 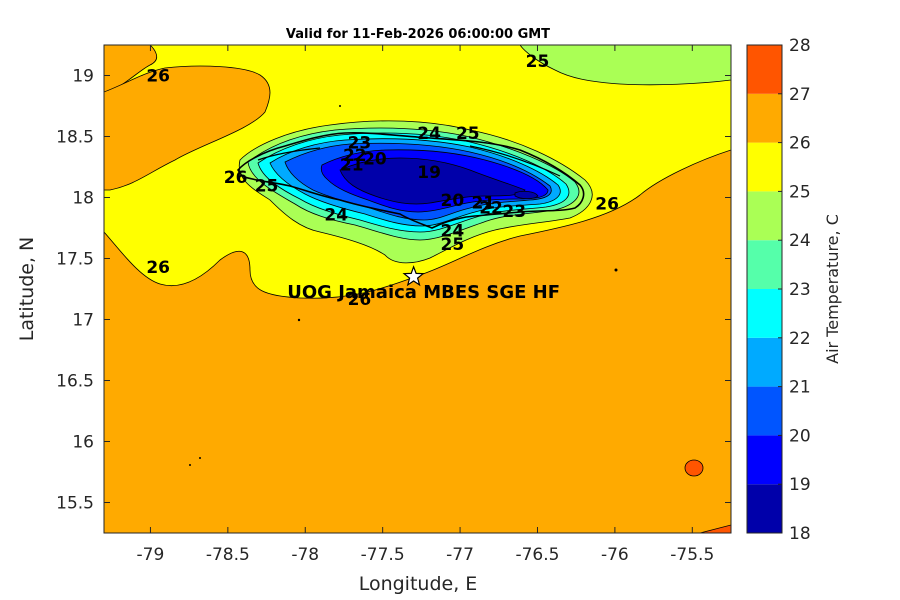 What do you see at coordinates (800, 144) in the screenshot?
I see `colorbar-tick-label: 26` at bounding box center [800, 144].